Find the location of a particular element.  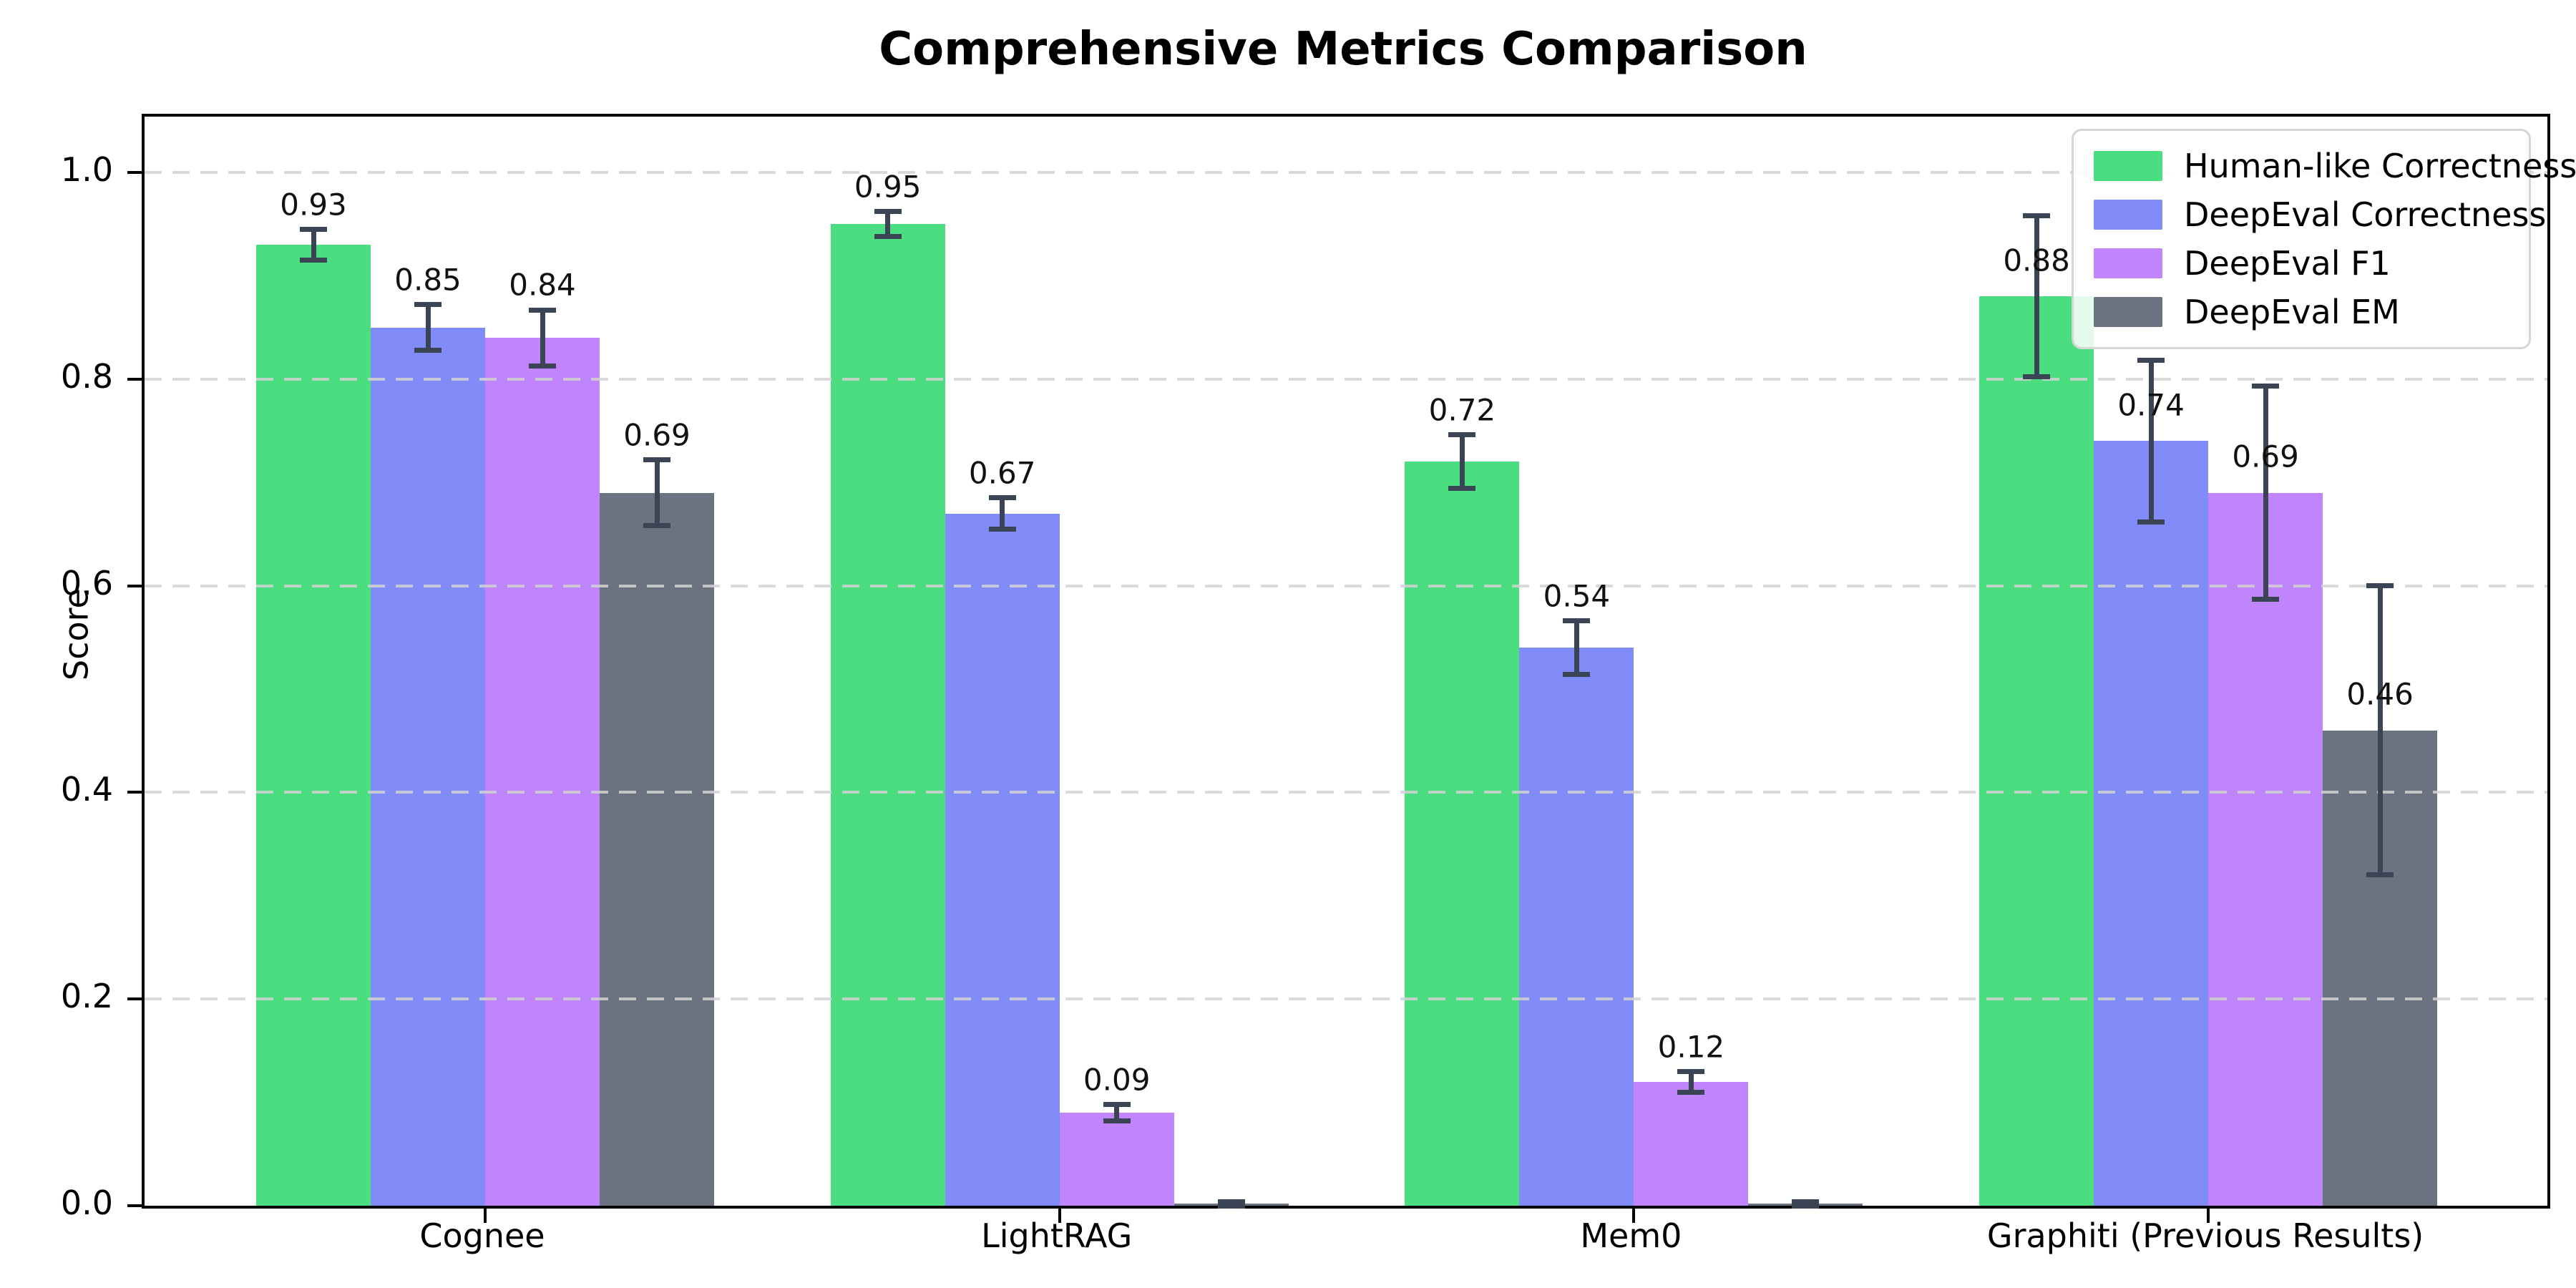

bar-value-label: 0.88 is located at coordinates (2036, 260).